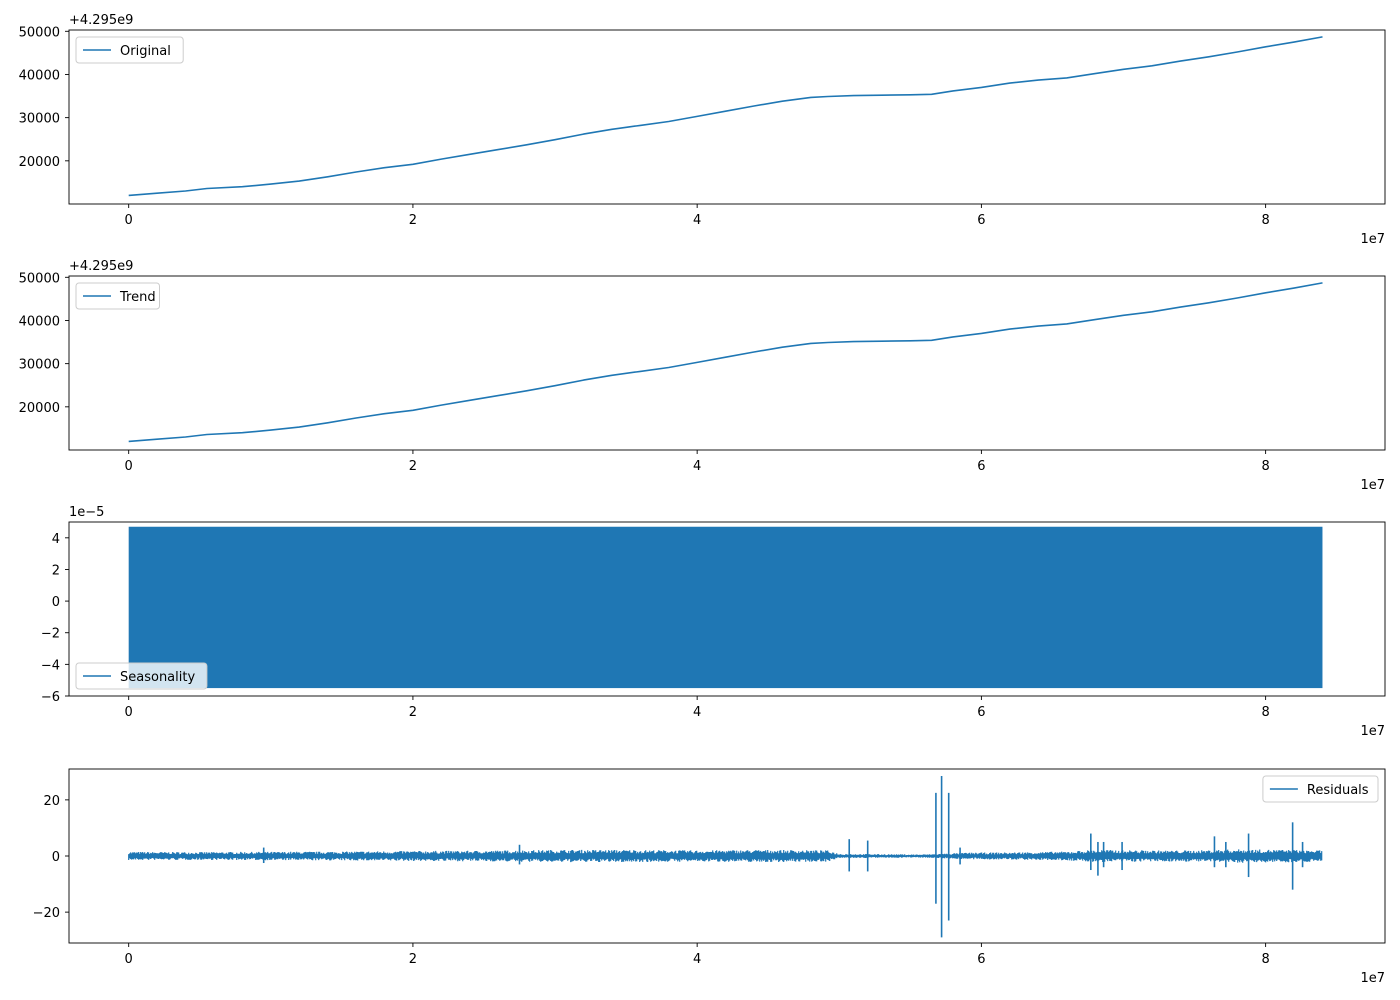 The width and height of the screenshot is (1400, 1000). I want to click on y-tick-label: 20, so click(51, 801).